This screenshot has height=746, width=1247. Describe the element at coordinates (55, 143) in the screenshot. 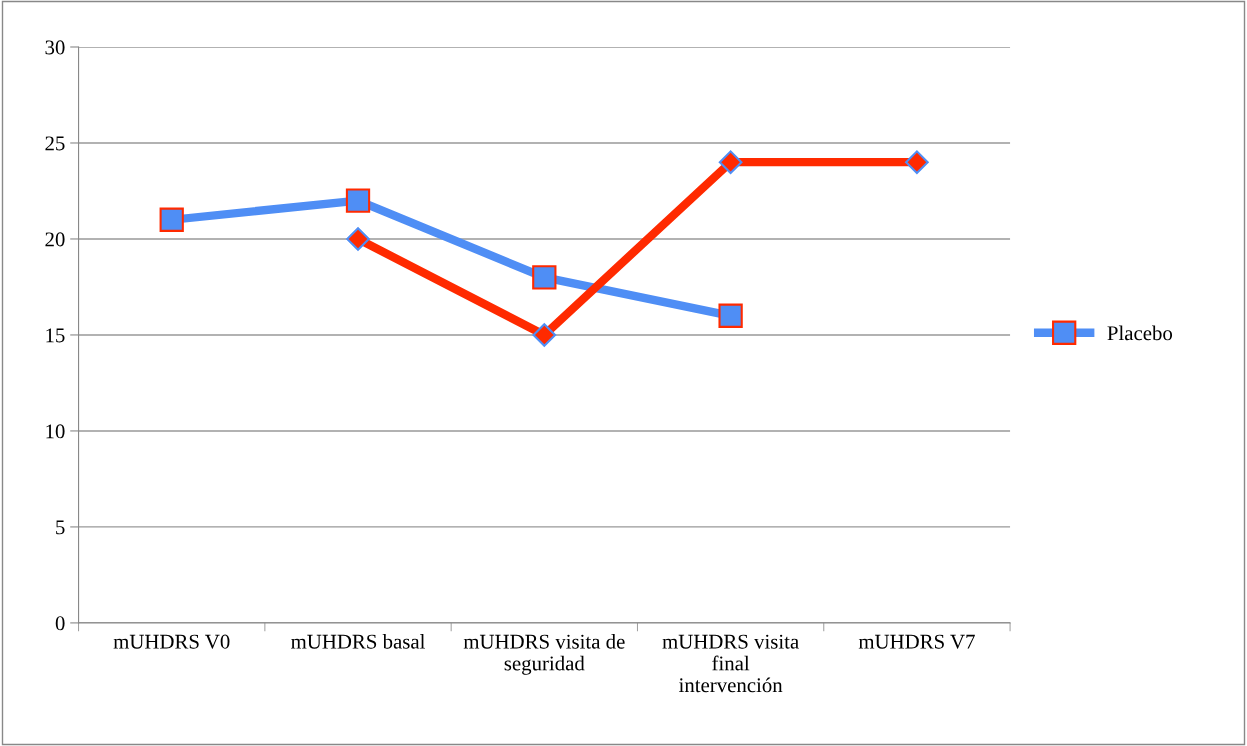

I see `y-tick-label: 25` at that location.